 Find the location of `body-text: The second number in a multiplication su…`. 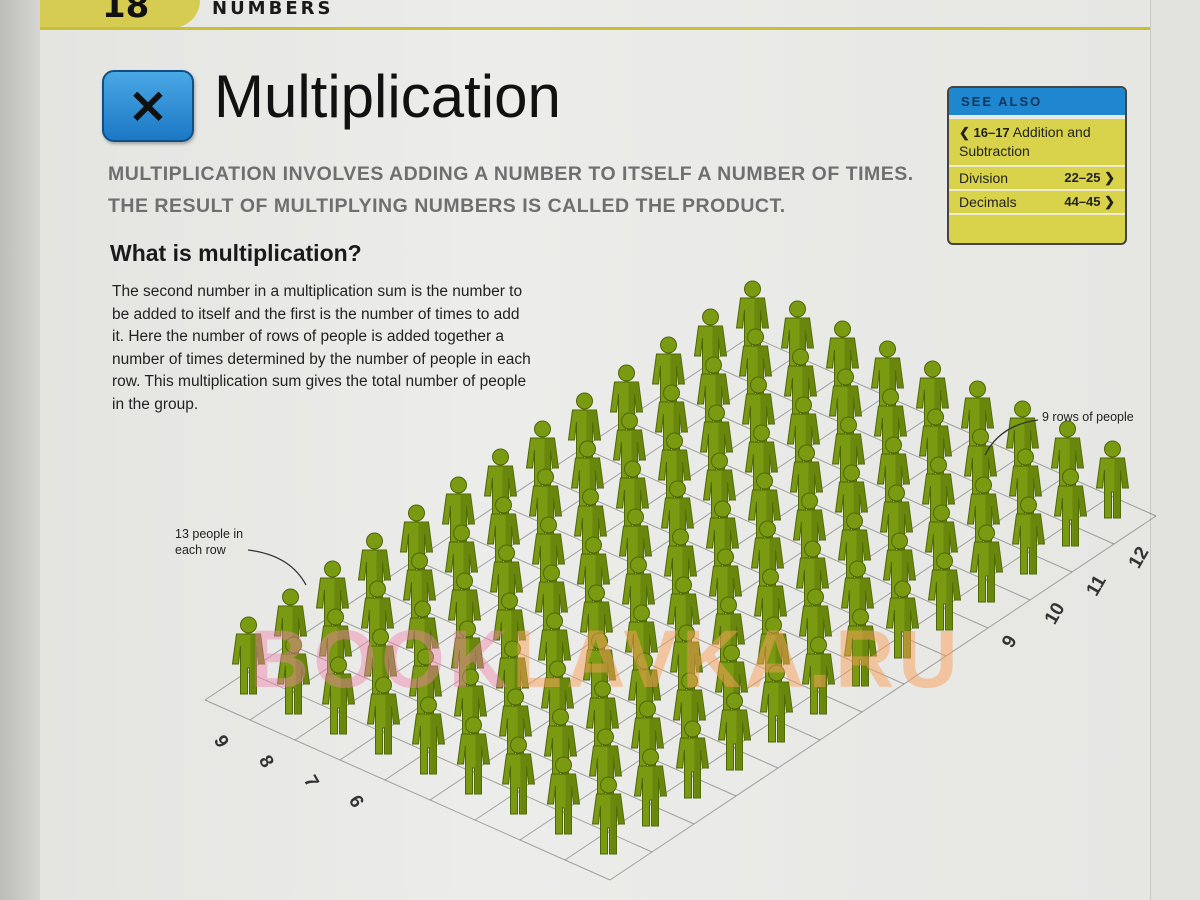

body-text: The second number in a multiplication su… is located at coordinates (321, 348).